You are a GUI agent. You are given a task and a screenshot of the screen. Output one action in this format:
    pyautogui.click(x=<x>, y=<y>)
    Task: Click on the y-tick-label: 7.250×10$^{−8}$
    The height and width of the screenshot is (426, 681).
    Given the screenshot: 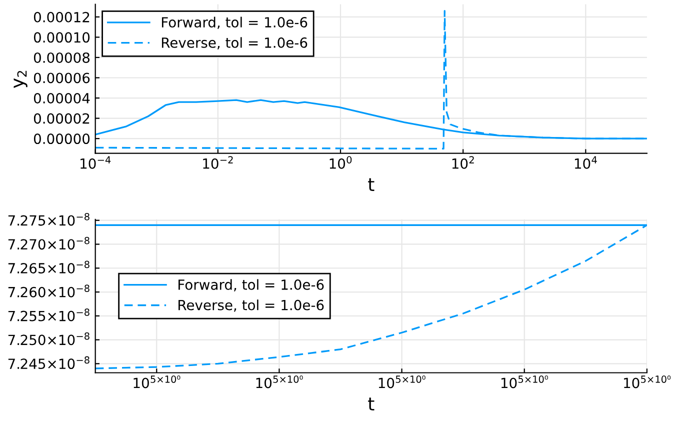 What is the action you would take?
    pyautogui.click(x=49, y=339)
    